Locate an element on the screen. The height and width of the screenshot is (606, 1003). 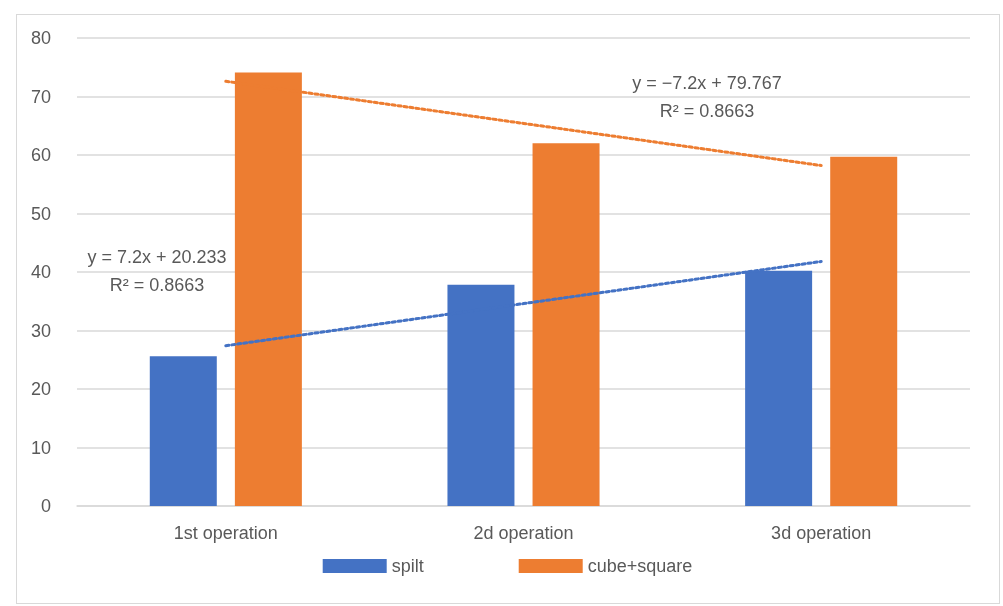
y-tick-label: 20 is located at coordinates (40, 389).